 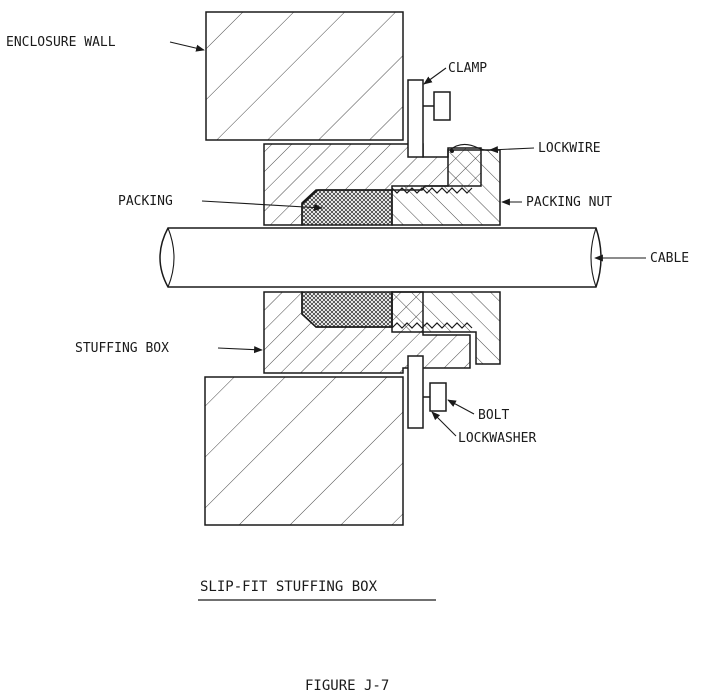 What do you see at coordinates (380, 257) in the screenshot?
I see `cable` at bounding box center [380, 257].